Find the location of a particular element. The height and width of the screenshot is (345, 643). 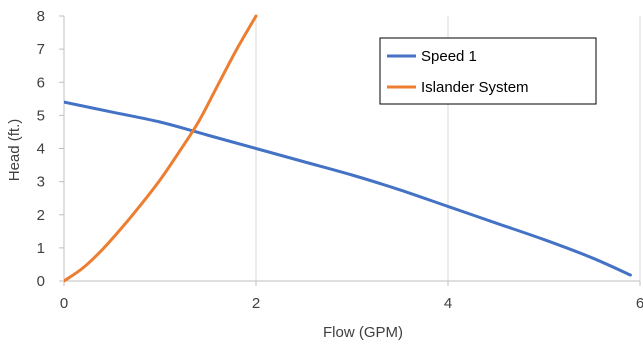

legend-label-1: Speed 1 is located at coordinates (449, 56).